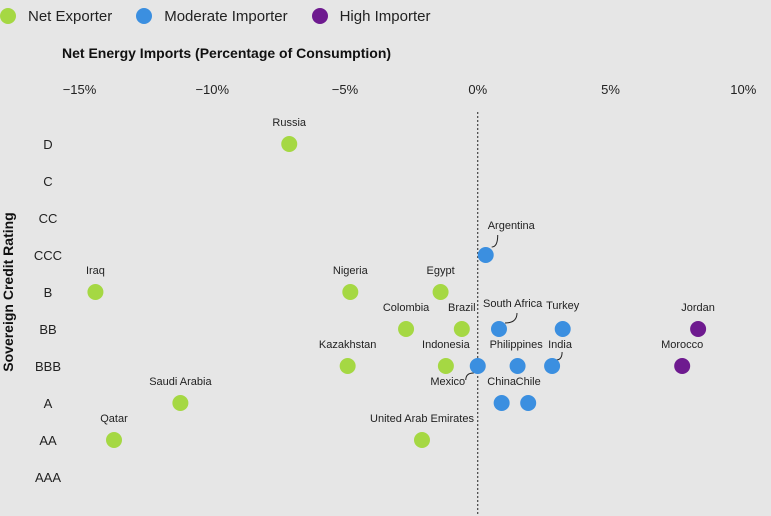 This screenshot has height=516, width=771. I want to click on y-axis-title: Sovereign Credit Rating, so click(8, 291).